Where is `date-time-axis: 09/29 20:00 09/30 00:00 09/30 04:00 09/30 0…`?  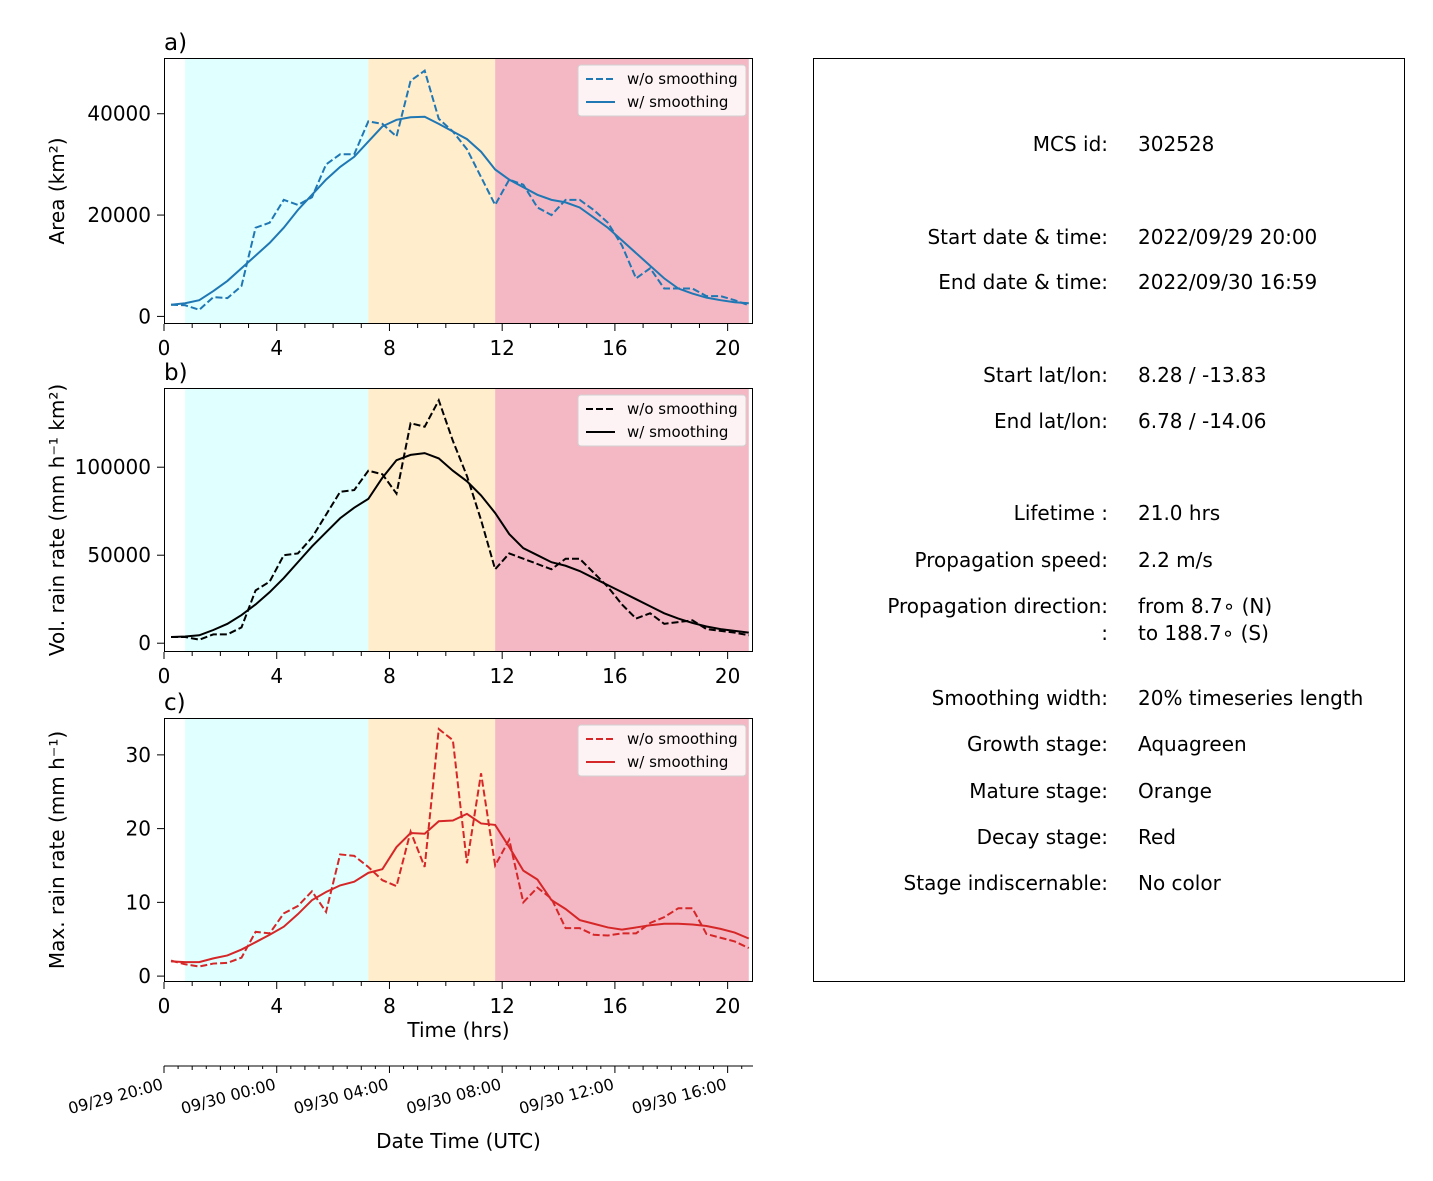 date-time-axis: 09/29 20:00 09/30 00:00 09/30 04:00 09/30 0… is located at coordinates (409, 1109).